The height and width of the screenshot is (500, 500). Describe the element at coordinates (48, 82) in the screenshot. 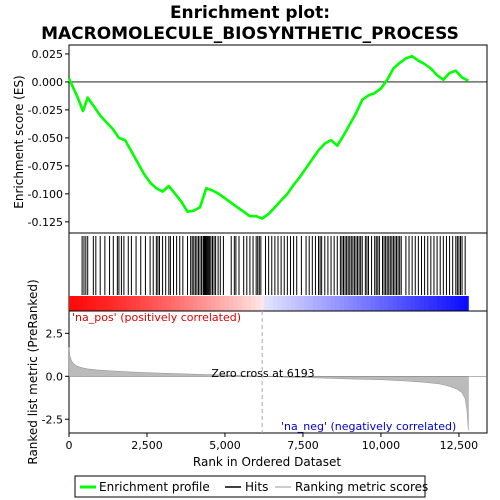

I see `es-y-tick-label: 0.000` at that location.